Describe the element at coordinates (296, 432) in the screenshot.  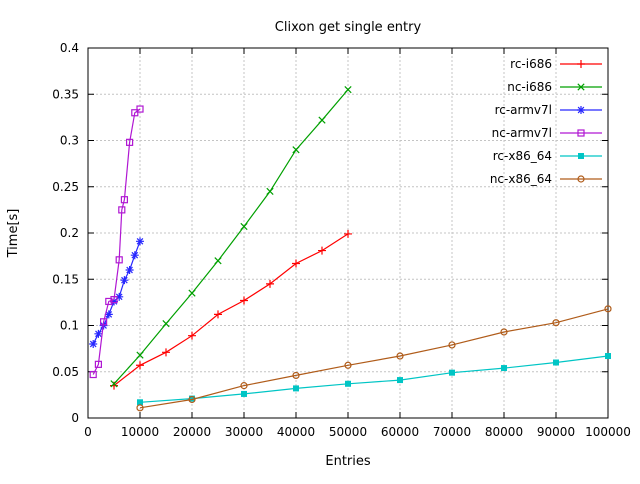
I see `x-tick-label: 40000` at that location.